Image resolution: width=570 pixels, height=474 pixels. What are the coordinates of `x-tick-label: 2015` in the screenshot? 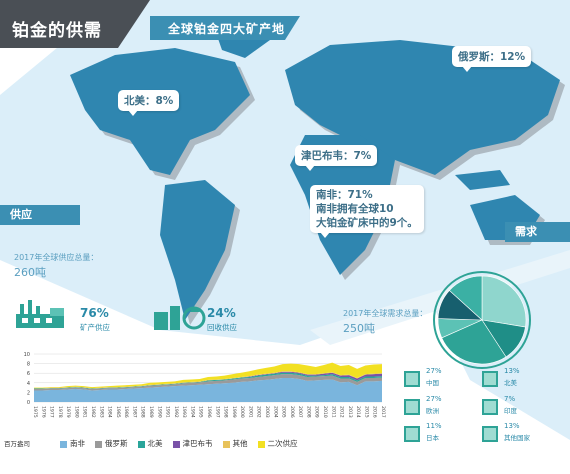 It's located at (366, 412).